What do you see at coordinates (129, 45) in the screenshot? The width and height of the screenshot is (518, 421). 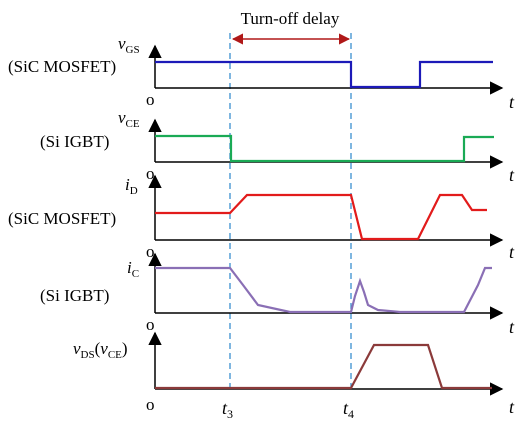 I see `vgs-label: vGS` at bounding box center [129, 45].